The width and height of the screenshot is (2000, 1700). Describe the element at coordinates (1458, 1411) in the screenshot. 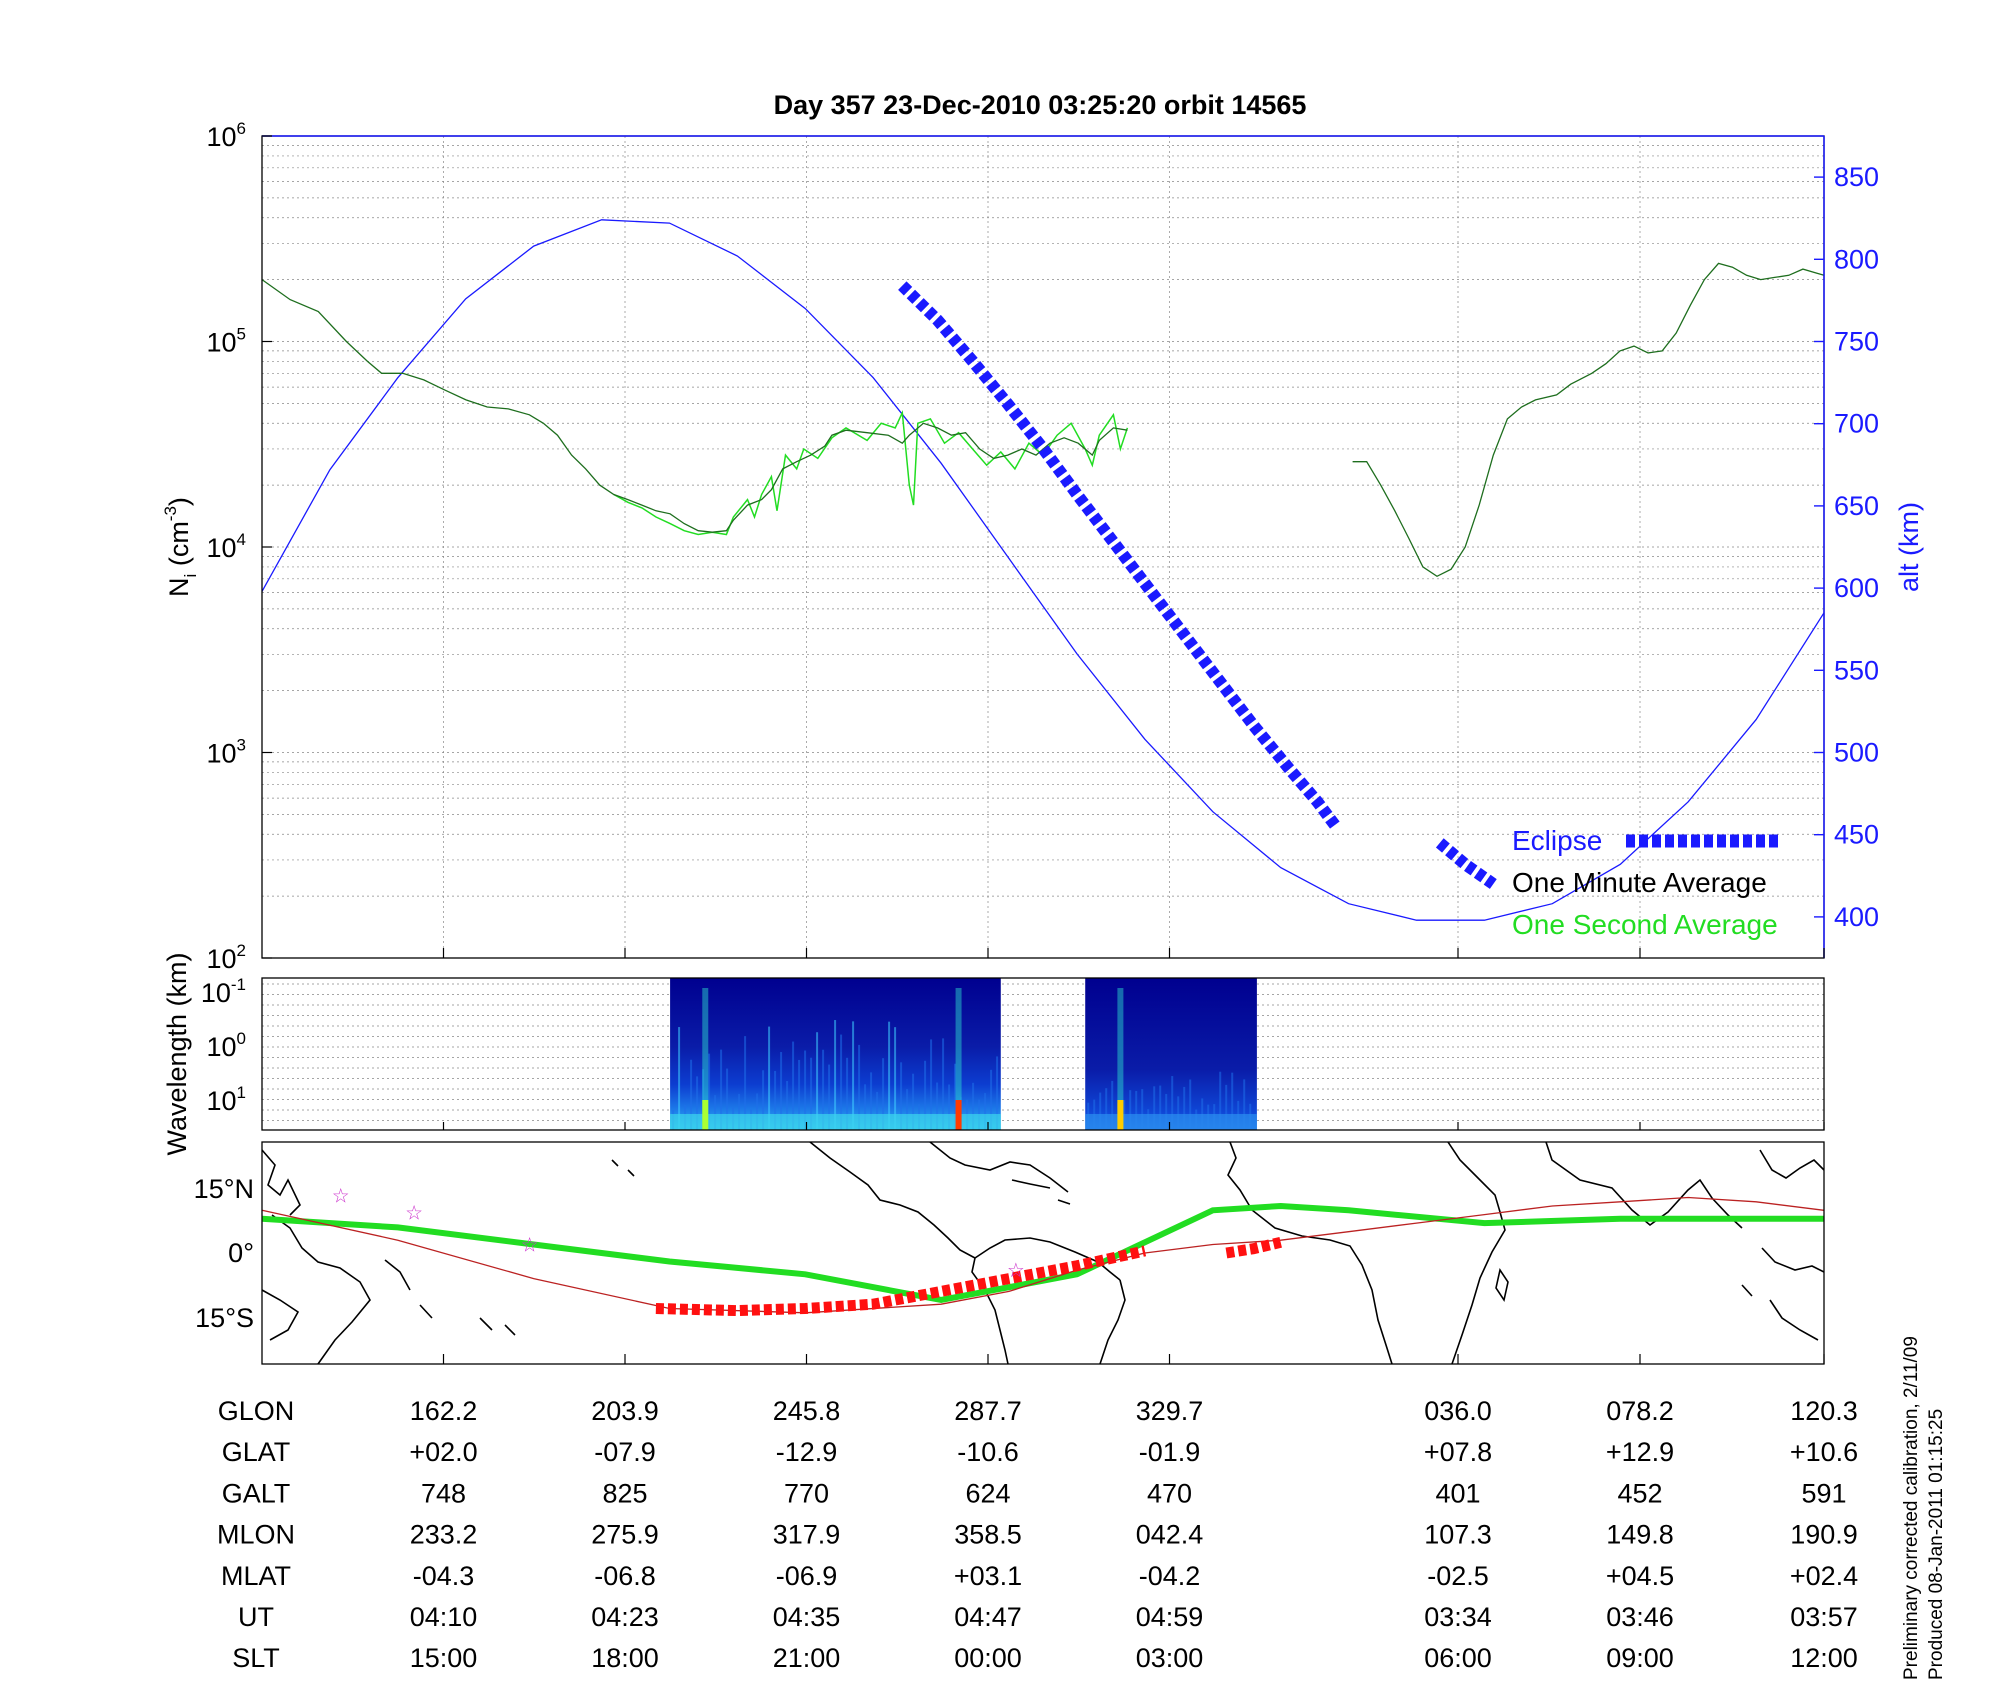

I see `table-cell: 036.0` at that location.